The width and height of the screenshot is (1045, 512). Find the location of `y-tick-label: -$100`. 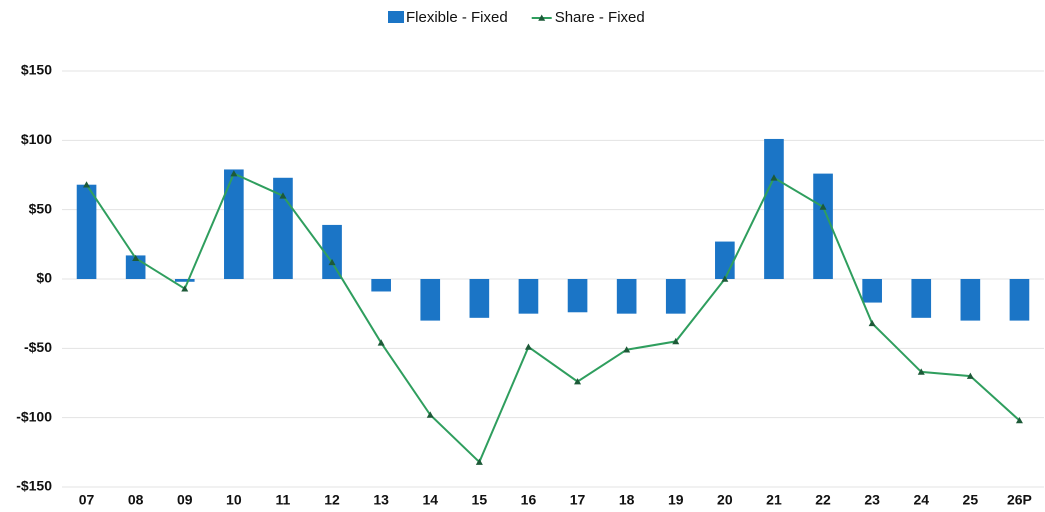

y-tick-label: -$100 is located at coordinates (34, 416).